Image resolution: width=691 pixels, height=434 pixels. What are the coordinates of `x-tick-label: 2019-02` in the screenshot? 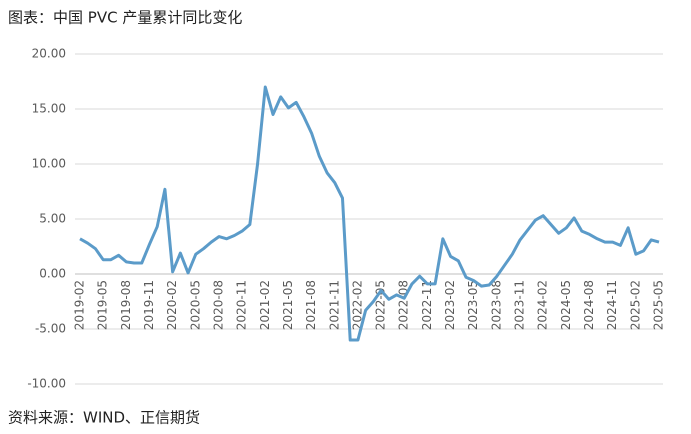 It's located at (80, 305).